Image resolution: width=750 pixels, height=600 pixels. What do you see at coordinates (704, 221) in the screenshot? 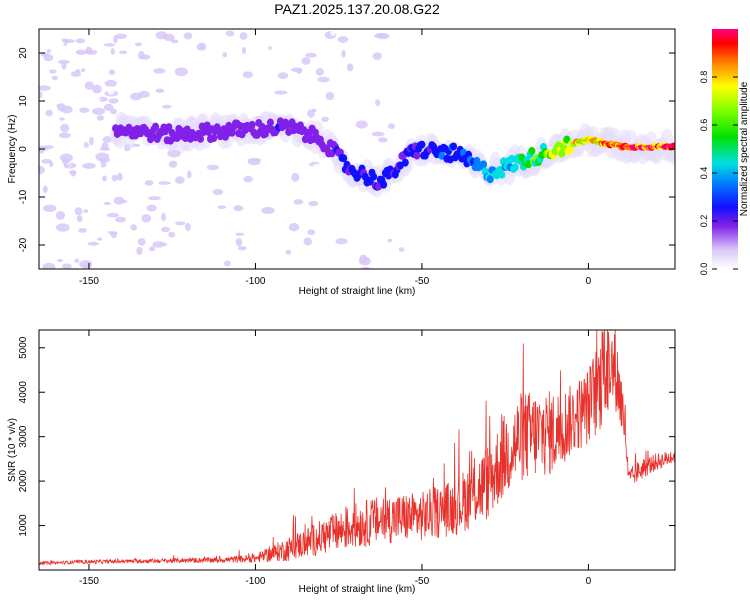
I see `colorbar-tick-label: 0.2` at bounding box center [704, 221].